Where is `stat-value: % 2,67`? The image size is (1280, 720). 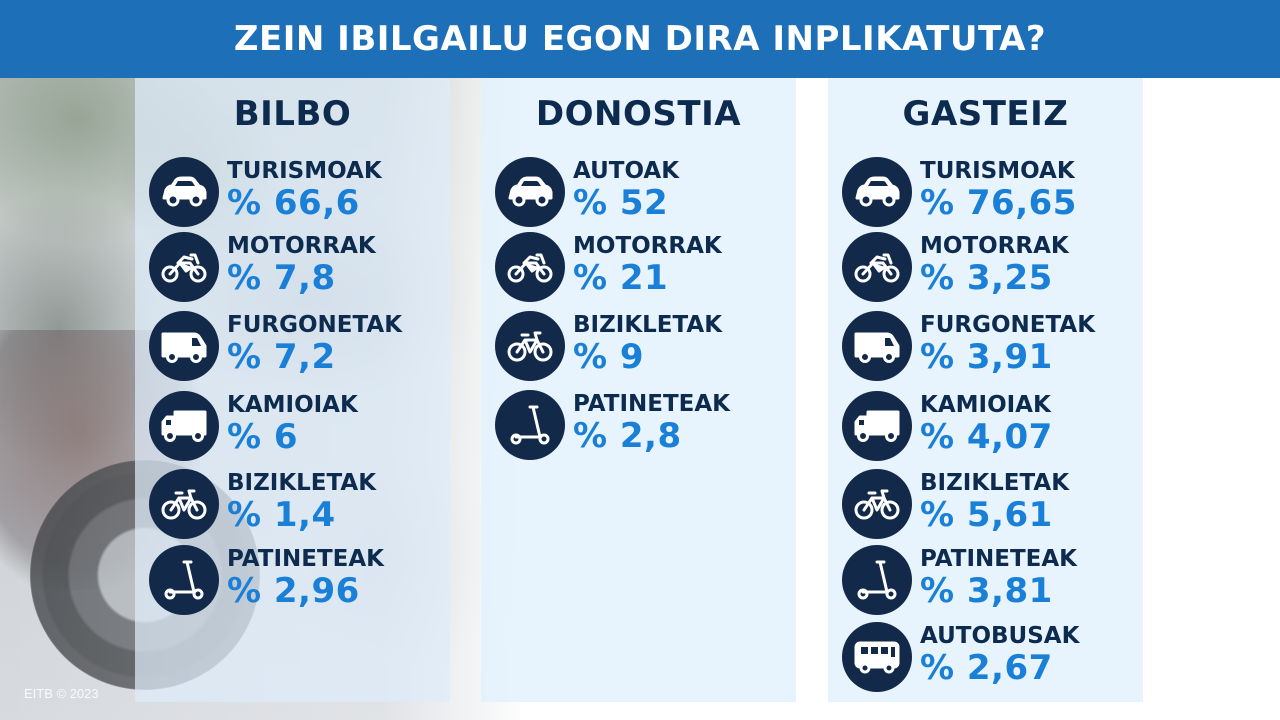
stat-value: % 2,67 is located at coordinates (986, 668).